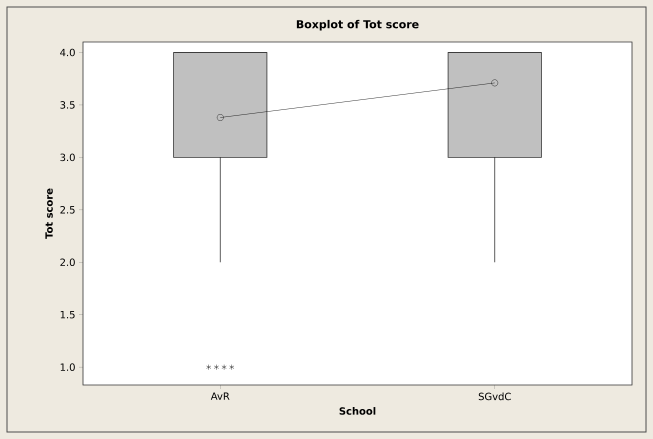 Image resolution: width=653 pixels, height=439 pixels. Describe the element at coordinates (67, 262) in the screenshot. I see `y-tick-label: 2.0` at that location.